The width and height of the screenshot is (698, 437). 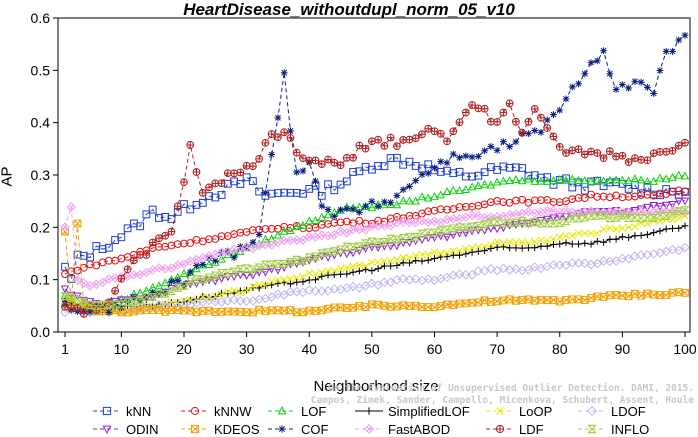 What do you see at coordinates (247, 349) in the screenshot?
I see `x-tick-label: 30` at bounding box center [247, 349].